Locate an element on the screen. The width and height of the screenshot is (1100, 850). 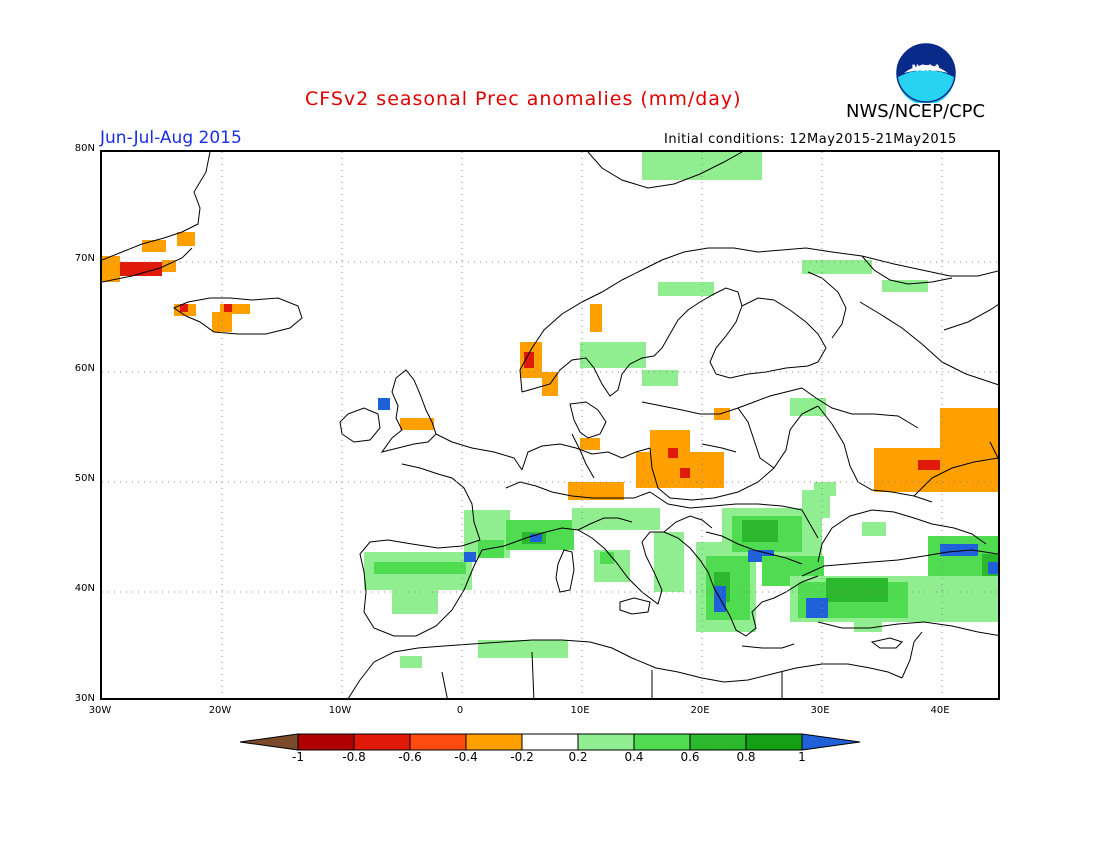
lat-label-30n: 30N is located at coordinates (84, 698).